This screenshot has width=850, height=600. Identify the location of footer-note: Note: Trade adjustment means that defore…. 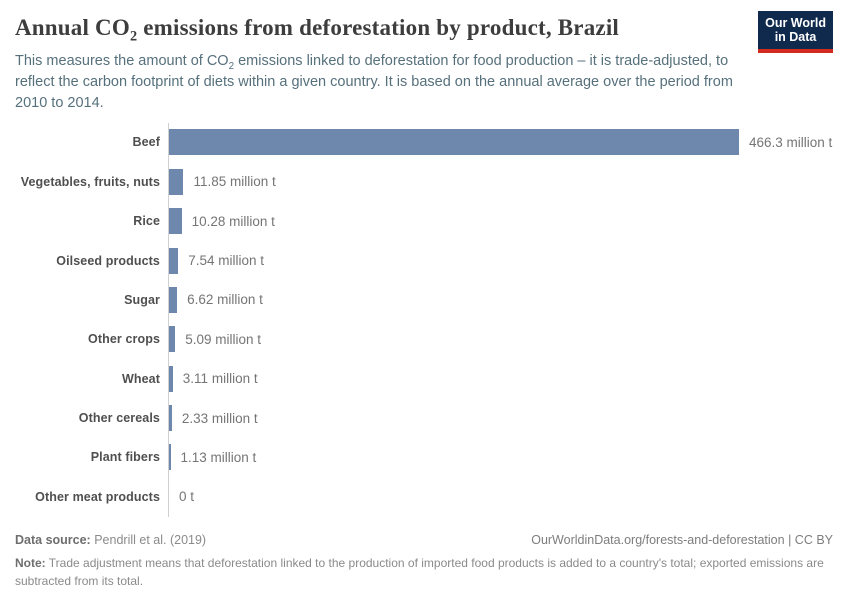
(421, 572).